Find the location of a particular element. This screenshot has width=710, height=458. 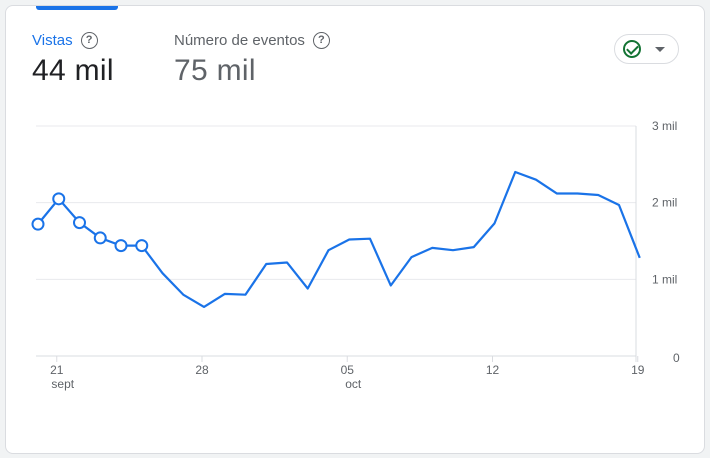

status-dropdown-button is located at coordinates (646, 49).